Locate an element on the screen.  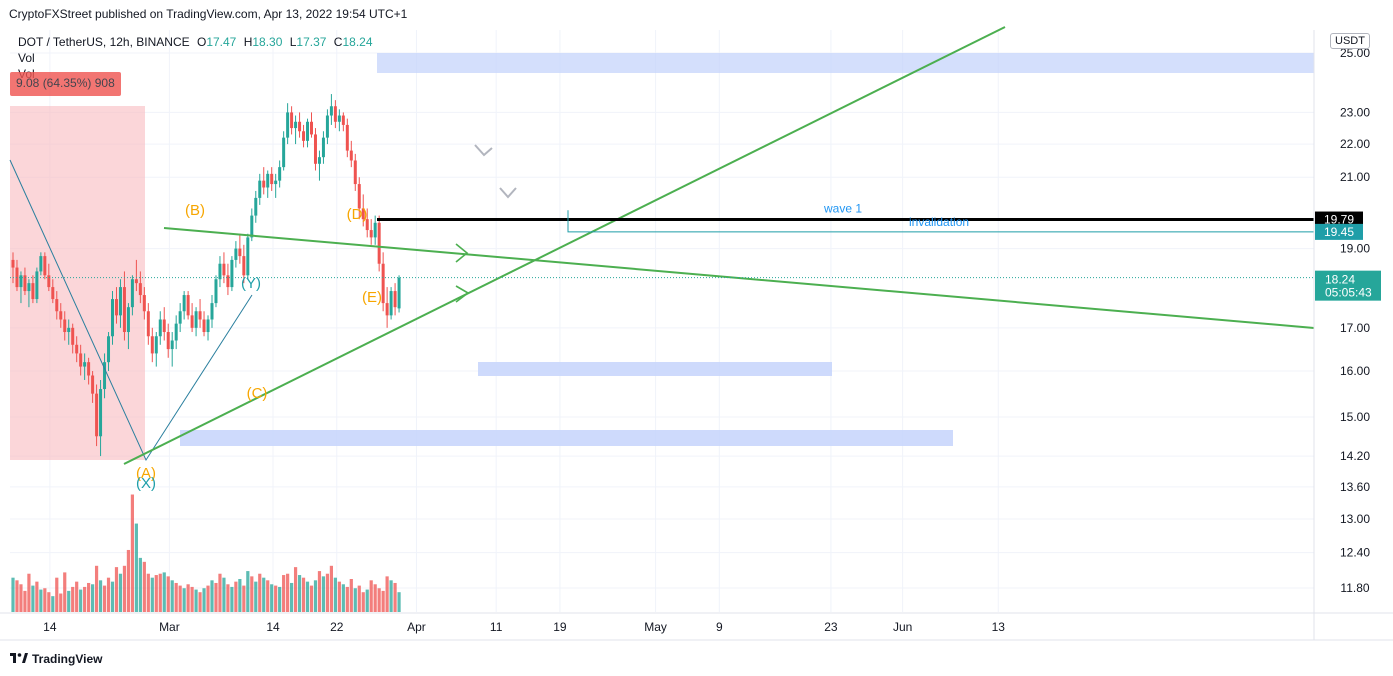
wave-label-y: (Y) is located at coordinates (251, 283).